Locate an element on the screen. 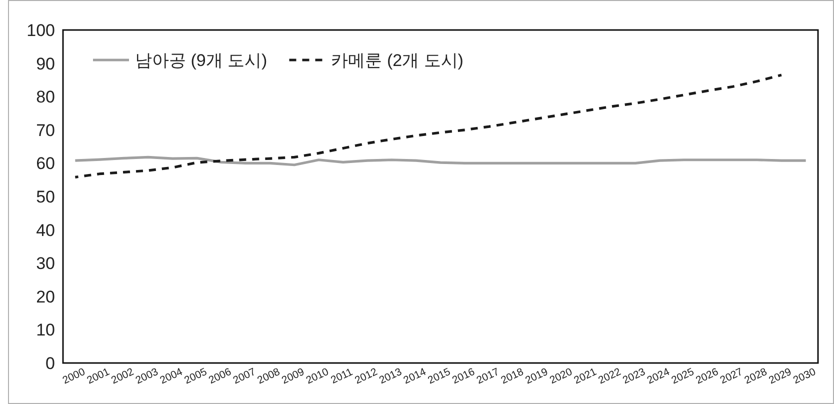  x-tick-label: 2016 is located at coordinates (463, 376).